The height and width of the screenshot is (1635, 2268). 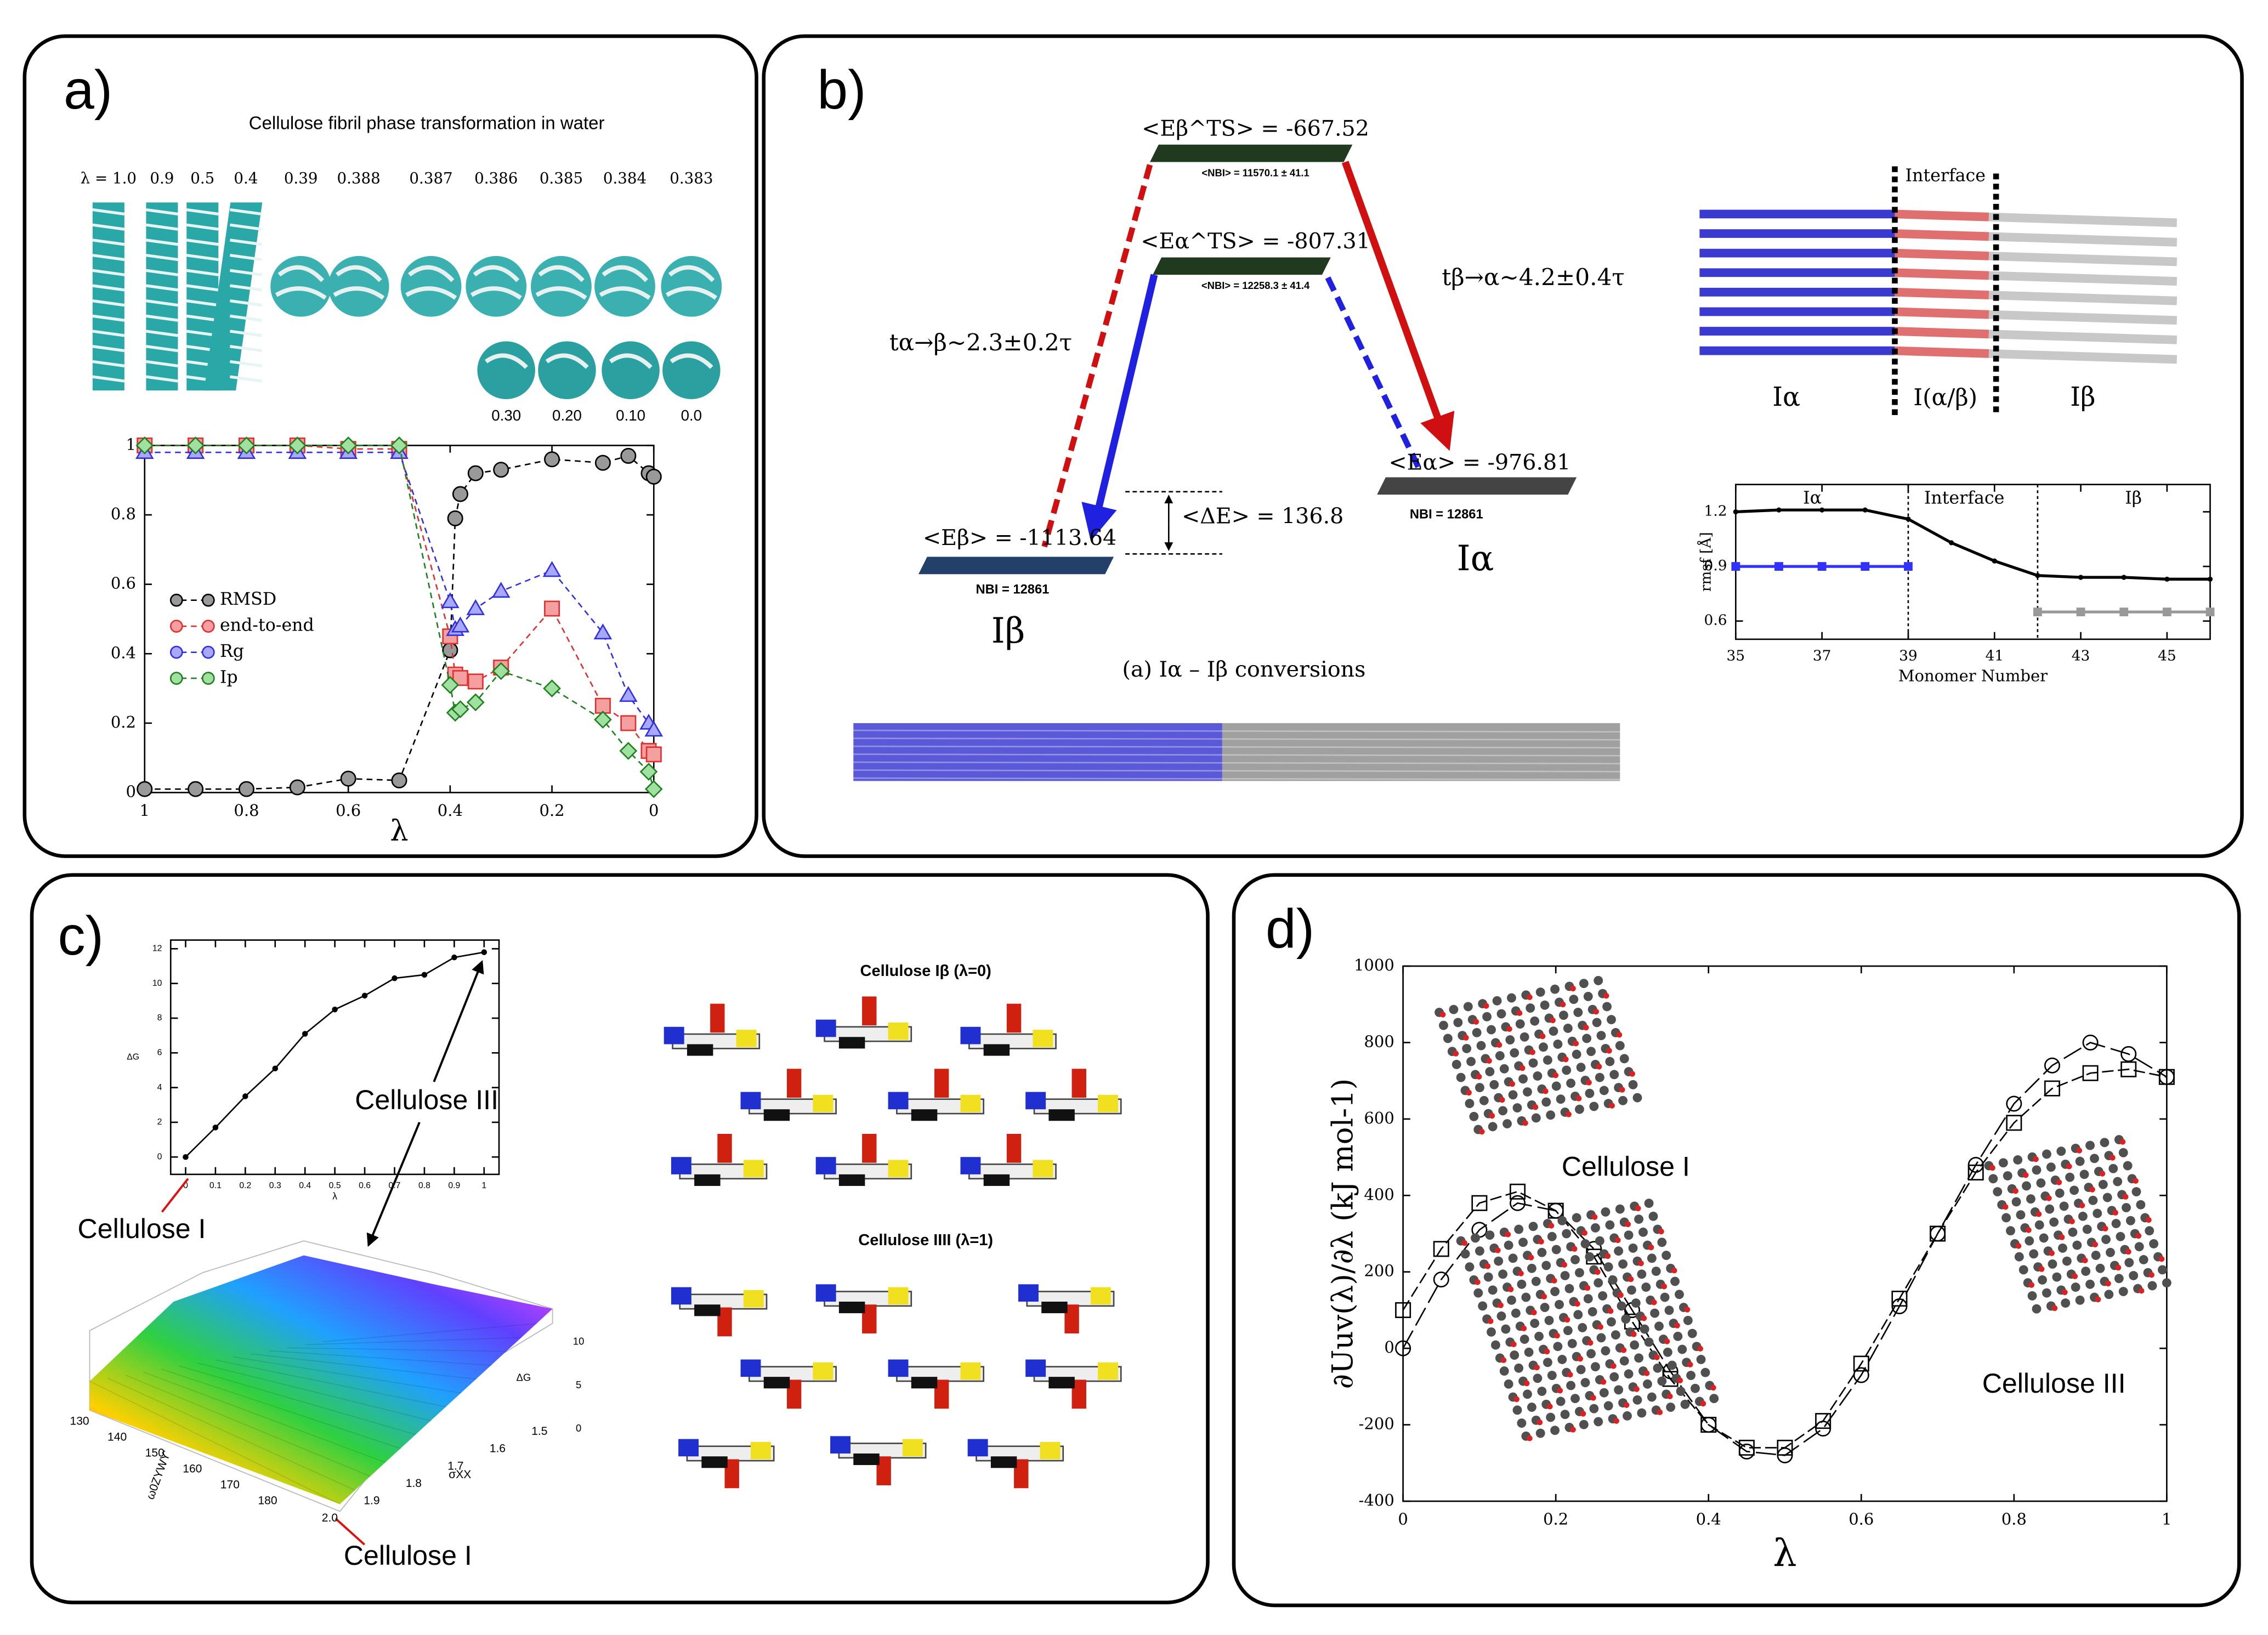 I want to click on legend-swatch, so click(x=208, y=626).